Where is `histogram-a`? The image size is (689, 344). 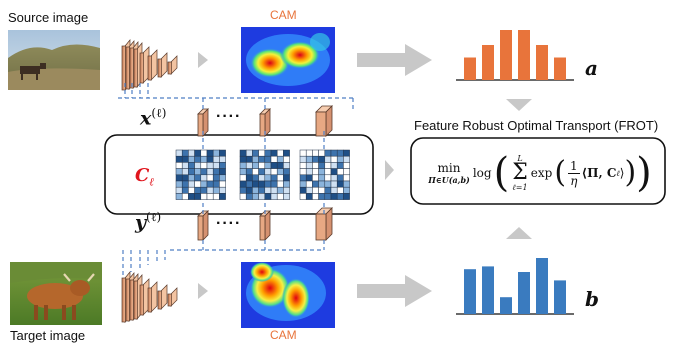 histogram-a is located at coordinates (515, 55).